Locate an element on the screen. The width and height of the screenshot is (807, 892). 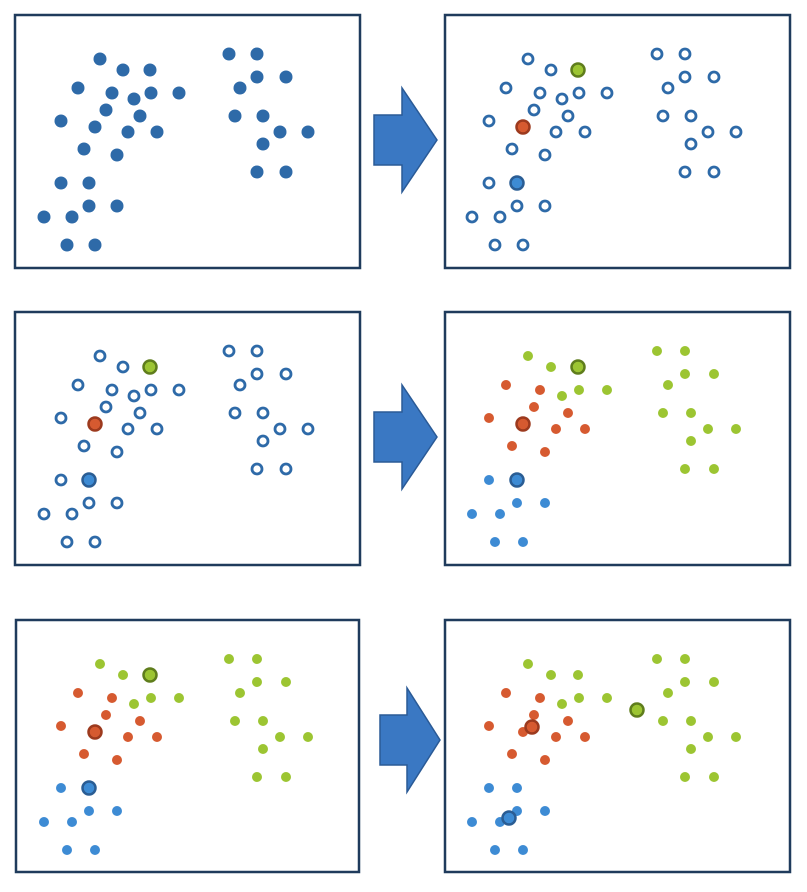
arrow is located at coordinates (410, 740).